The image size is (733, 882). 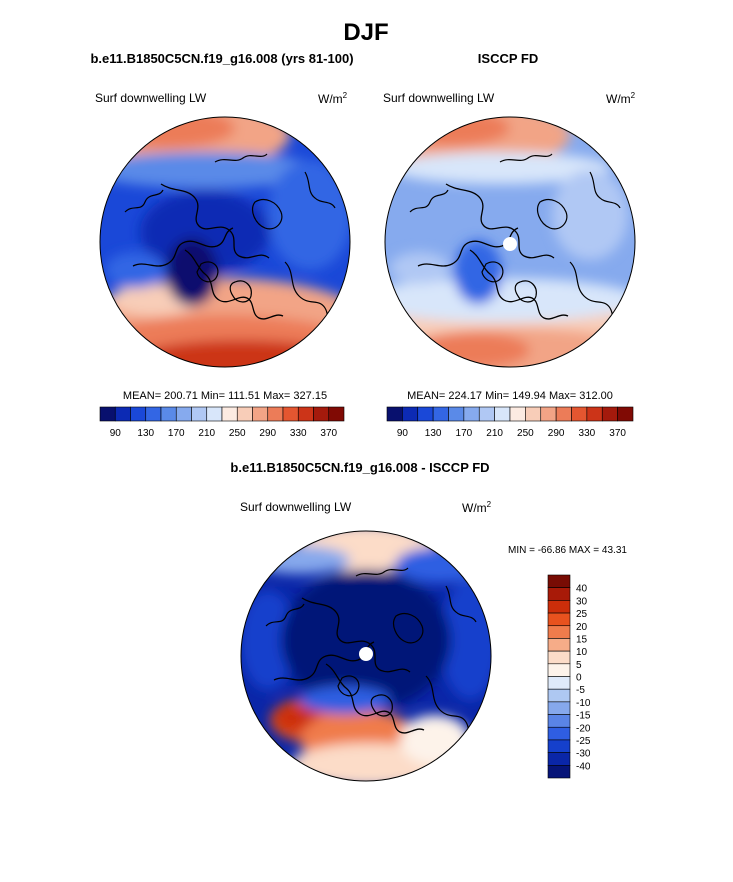 I want to click on panel-diff-units: W/m2, so click(x=477, y=507).